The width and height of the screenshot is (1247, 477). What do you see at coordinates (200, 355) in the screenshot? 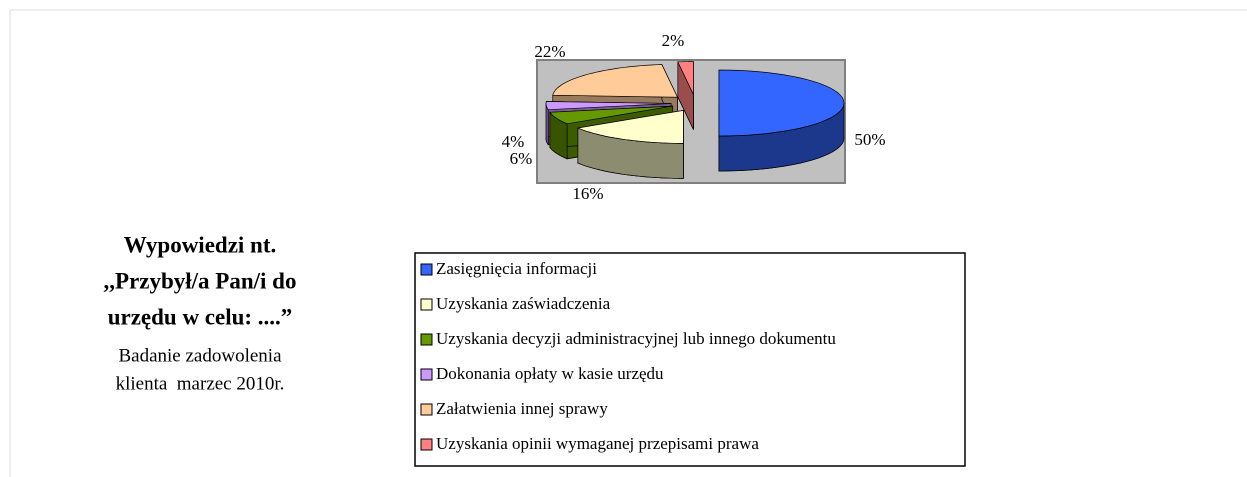
I see `subtitle-line: Badanie zadowolenia` at bounding box center [200, 355].